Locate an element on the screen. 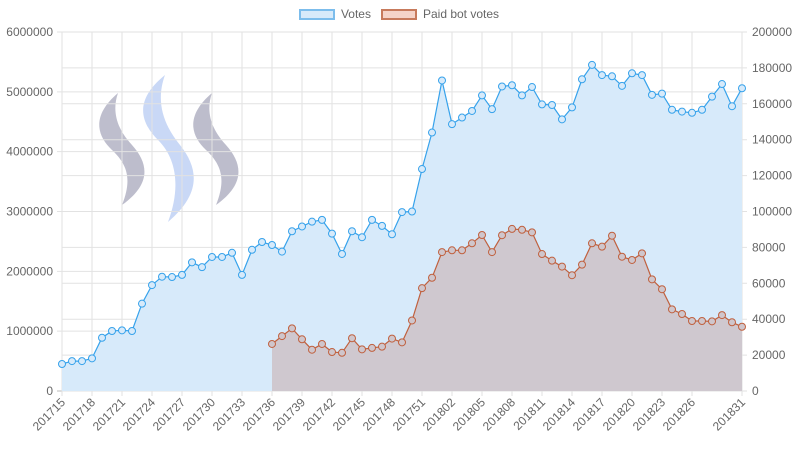 The width and height of the screenshot is (798, 450). paid-bot-votes-swatch is located at coordinates (398, 14).